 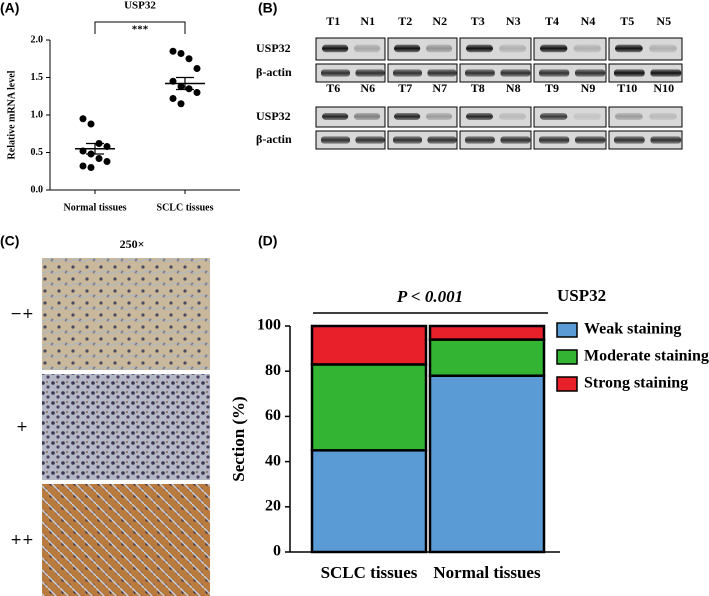 I want to click on p-value-annotation: P < 0.001, so click(x=429, y=296).